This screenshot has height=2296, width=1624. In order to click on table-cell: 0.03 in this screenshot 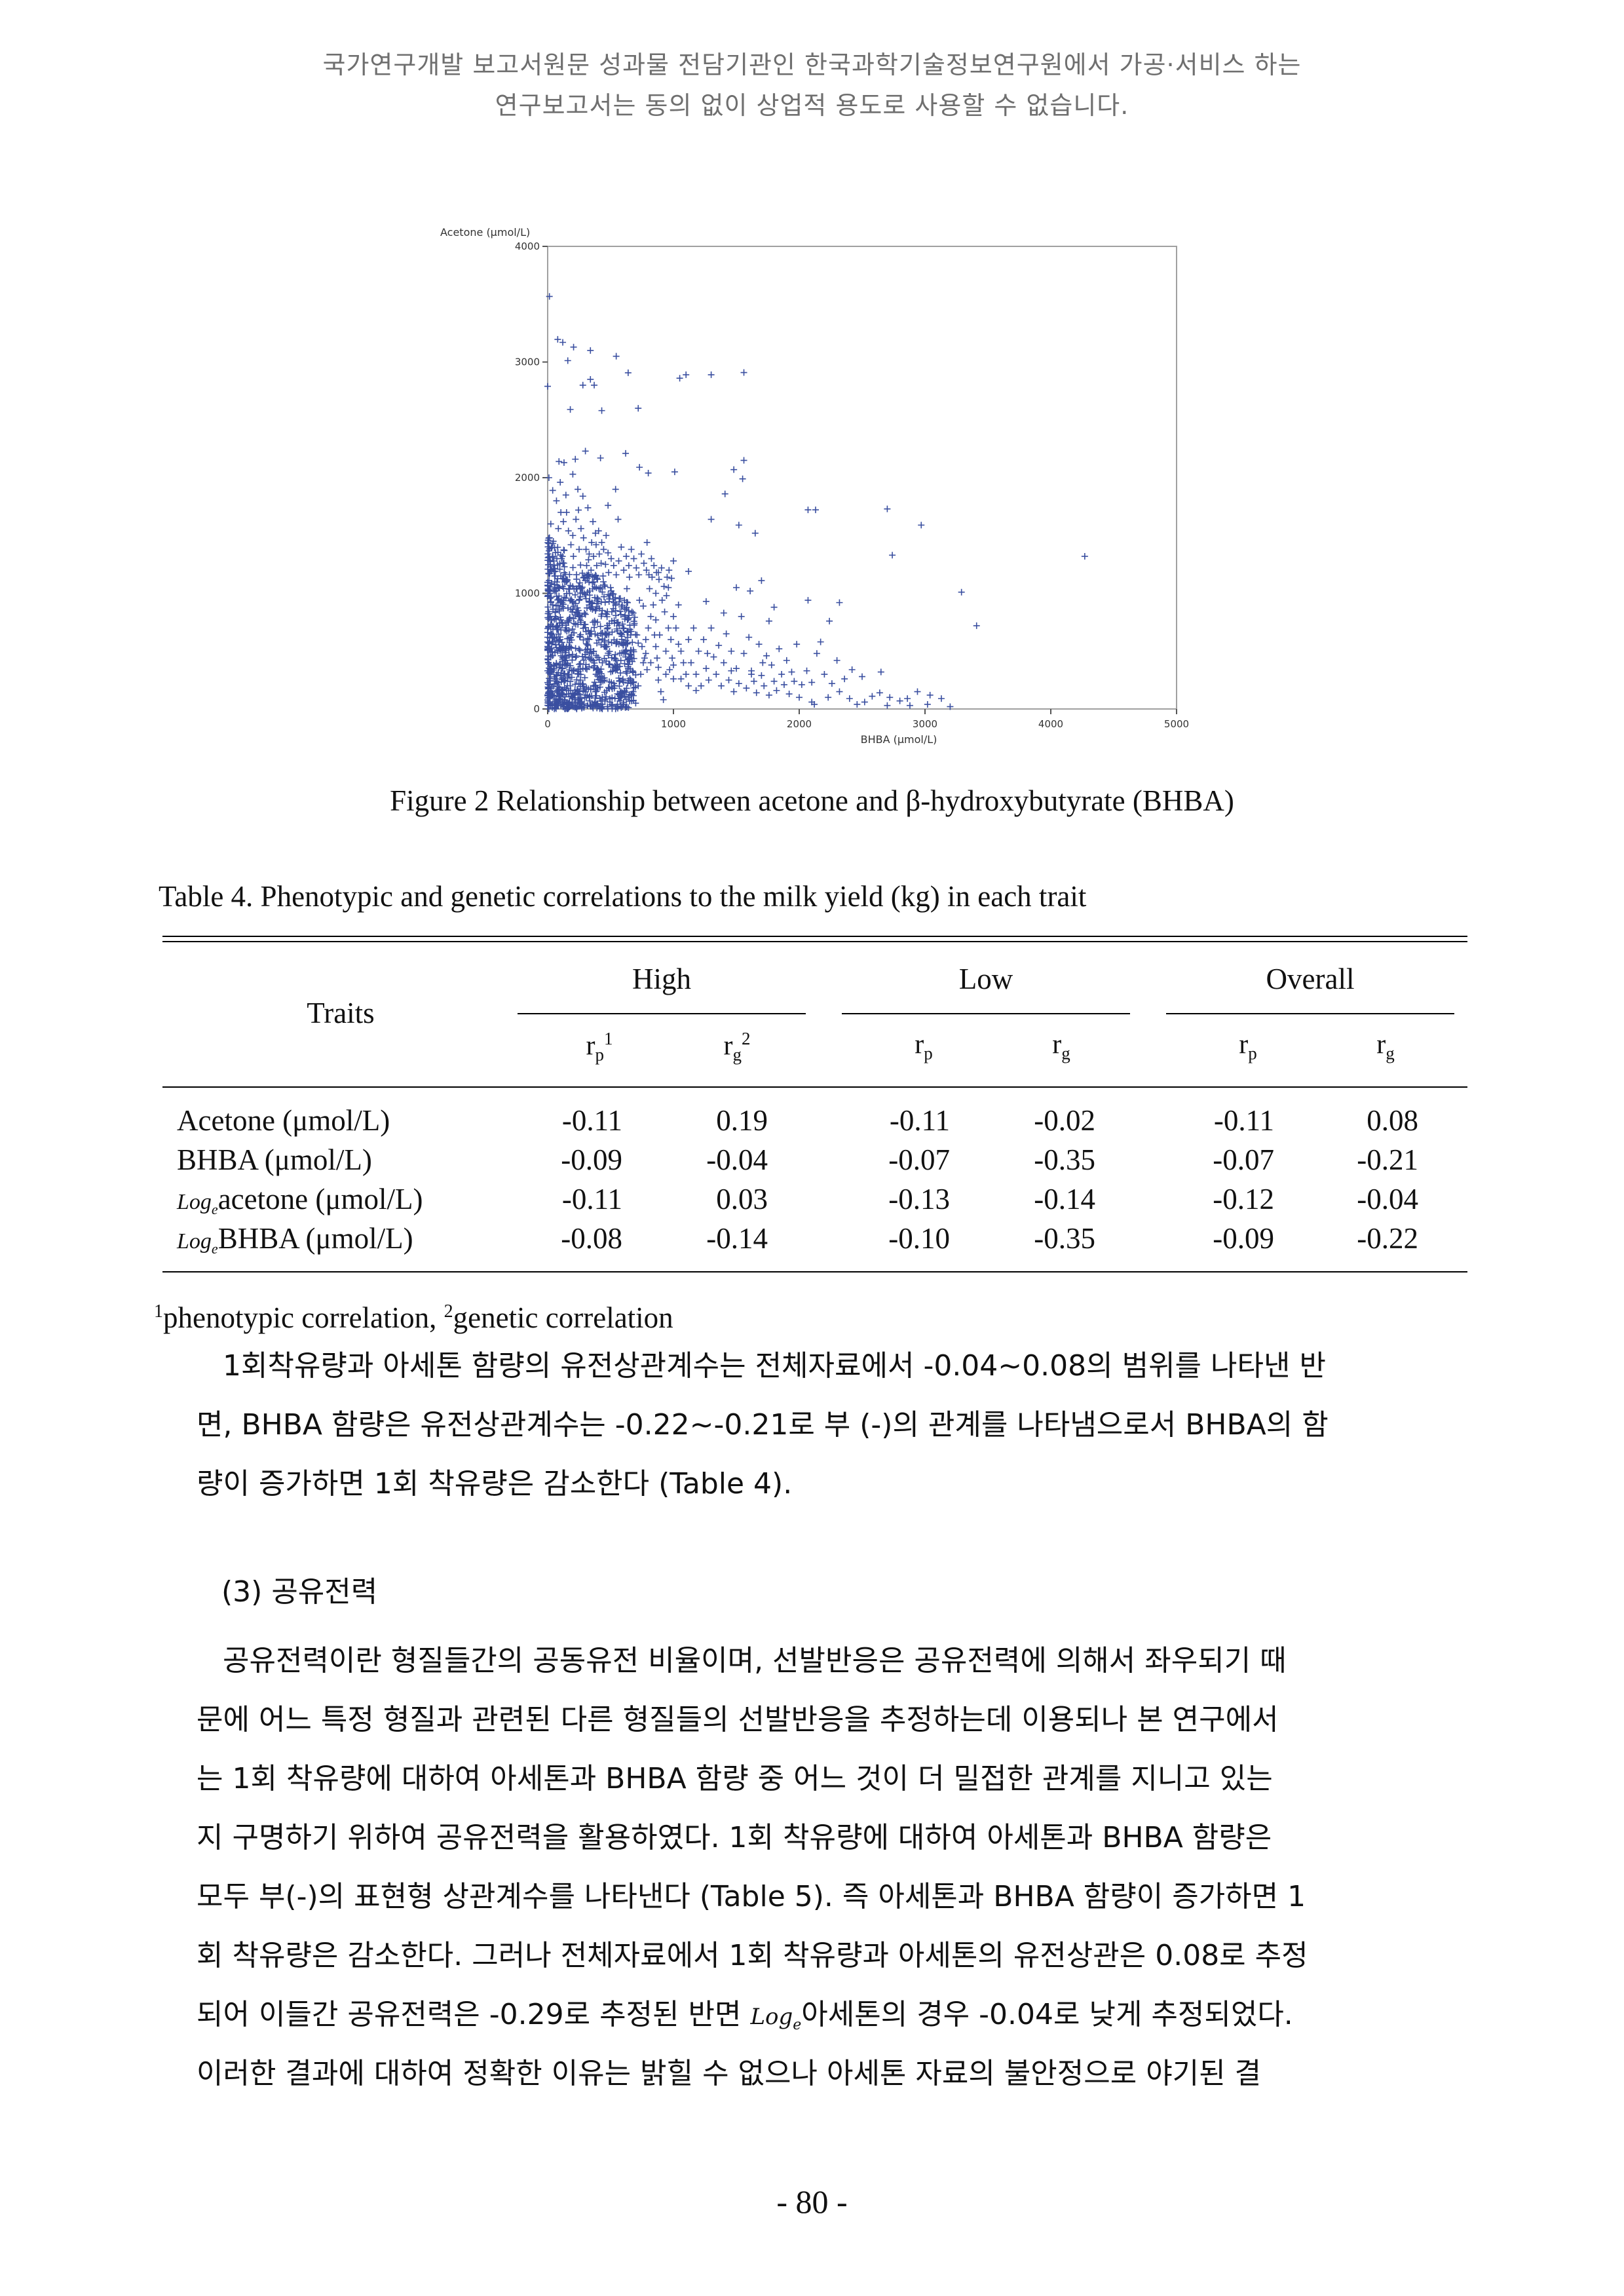, I will do `click(742, 1199)`.